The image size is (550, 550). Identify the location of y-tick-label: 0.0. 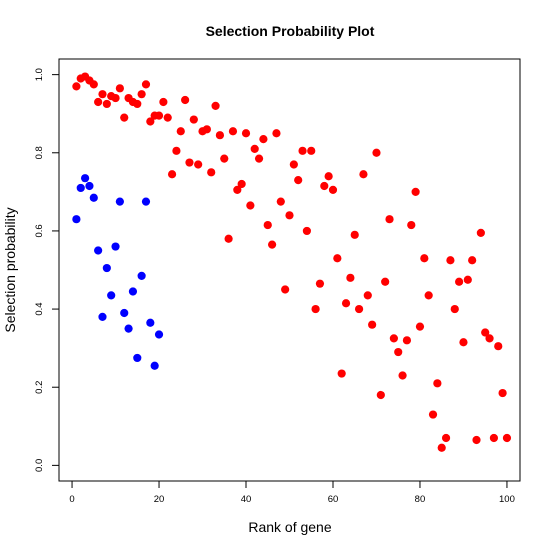
(39, 465).